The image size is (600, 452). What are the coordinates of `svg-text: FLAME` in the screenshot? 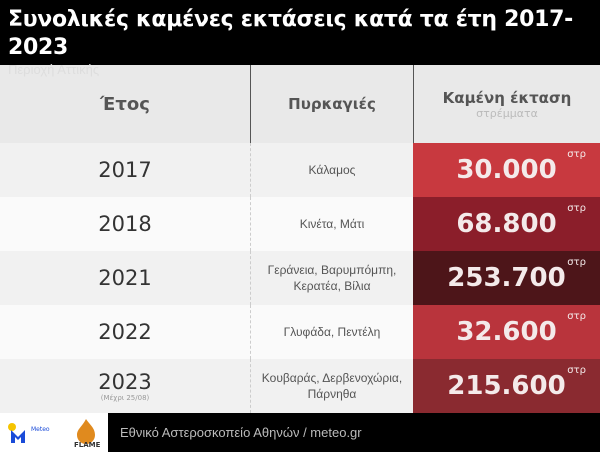 It's located at (87, 445).